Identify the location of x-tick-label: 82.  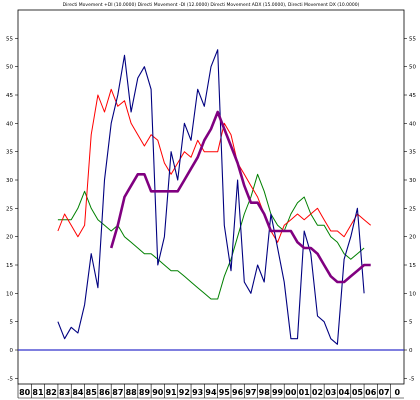
(51, 392).